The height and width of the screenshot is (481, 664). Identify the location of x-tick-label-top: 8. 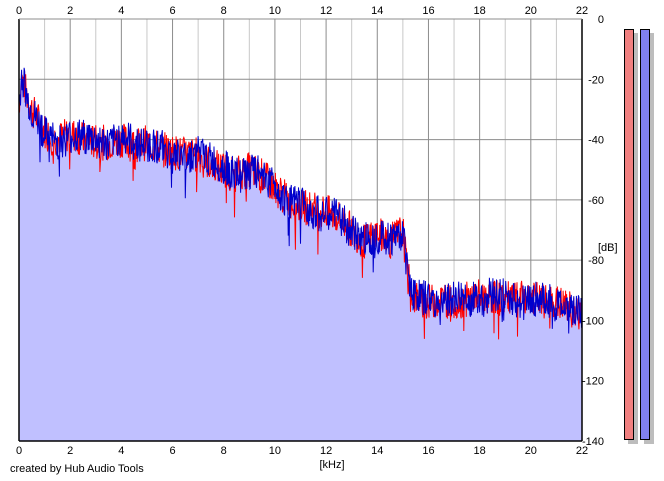
(224, 11).